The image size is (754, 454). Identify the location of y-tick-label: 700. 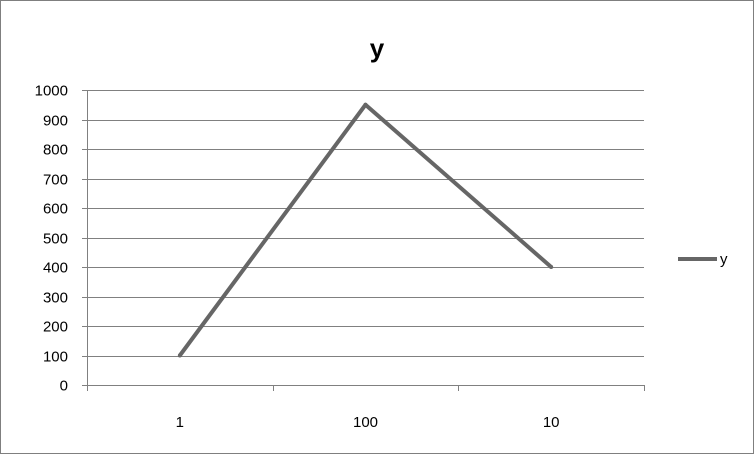
(55, 180).